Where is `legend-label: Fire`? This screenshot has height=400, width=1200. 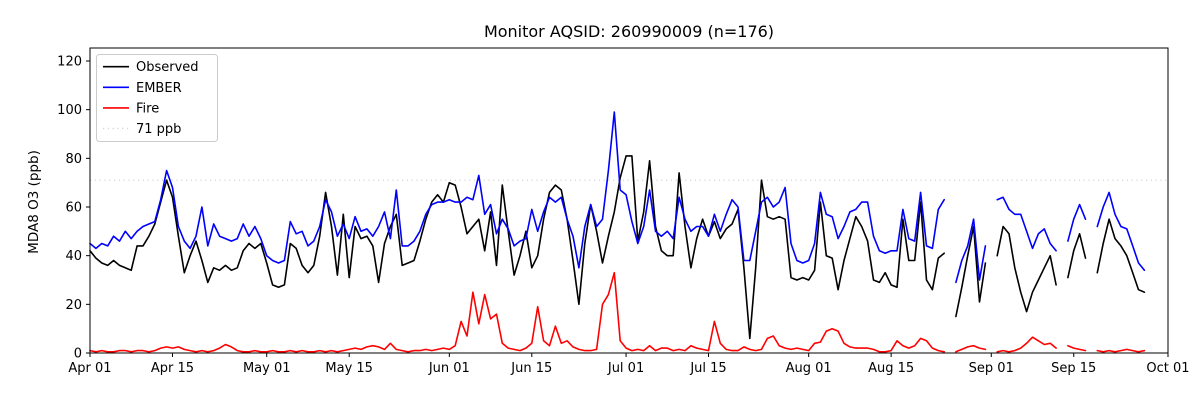
legend-label: Fire is located at coordinates (147, 108).